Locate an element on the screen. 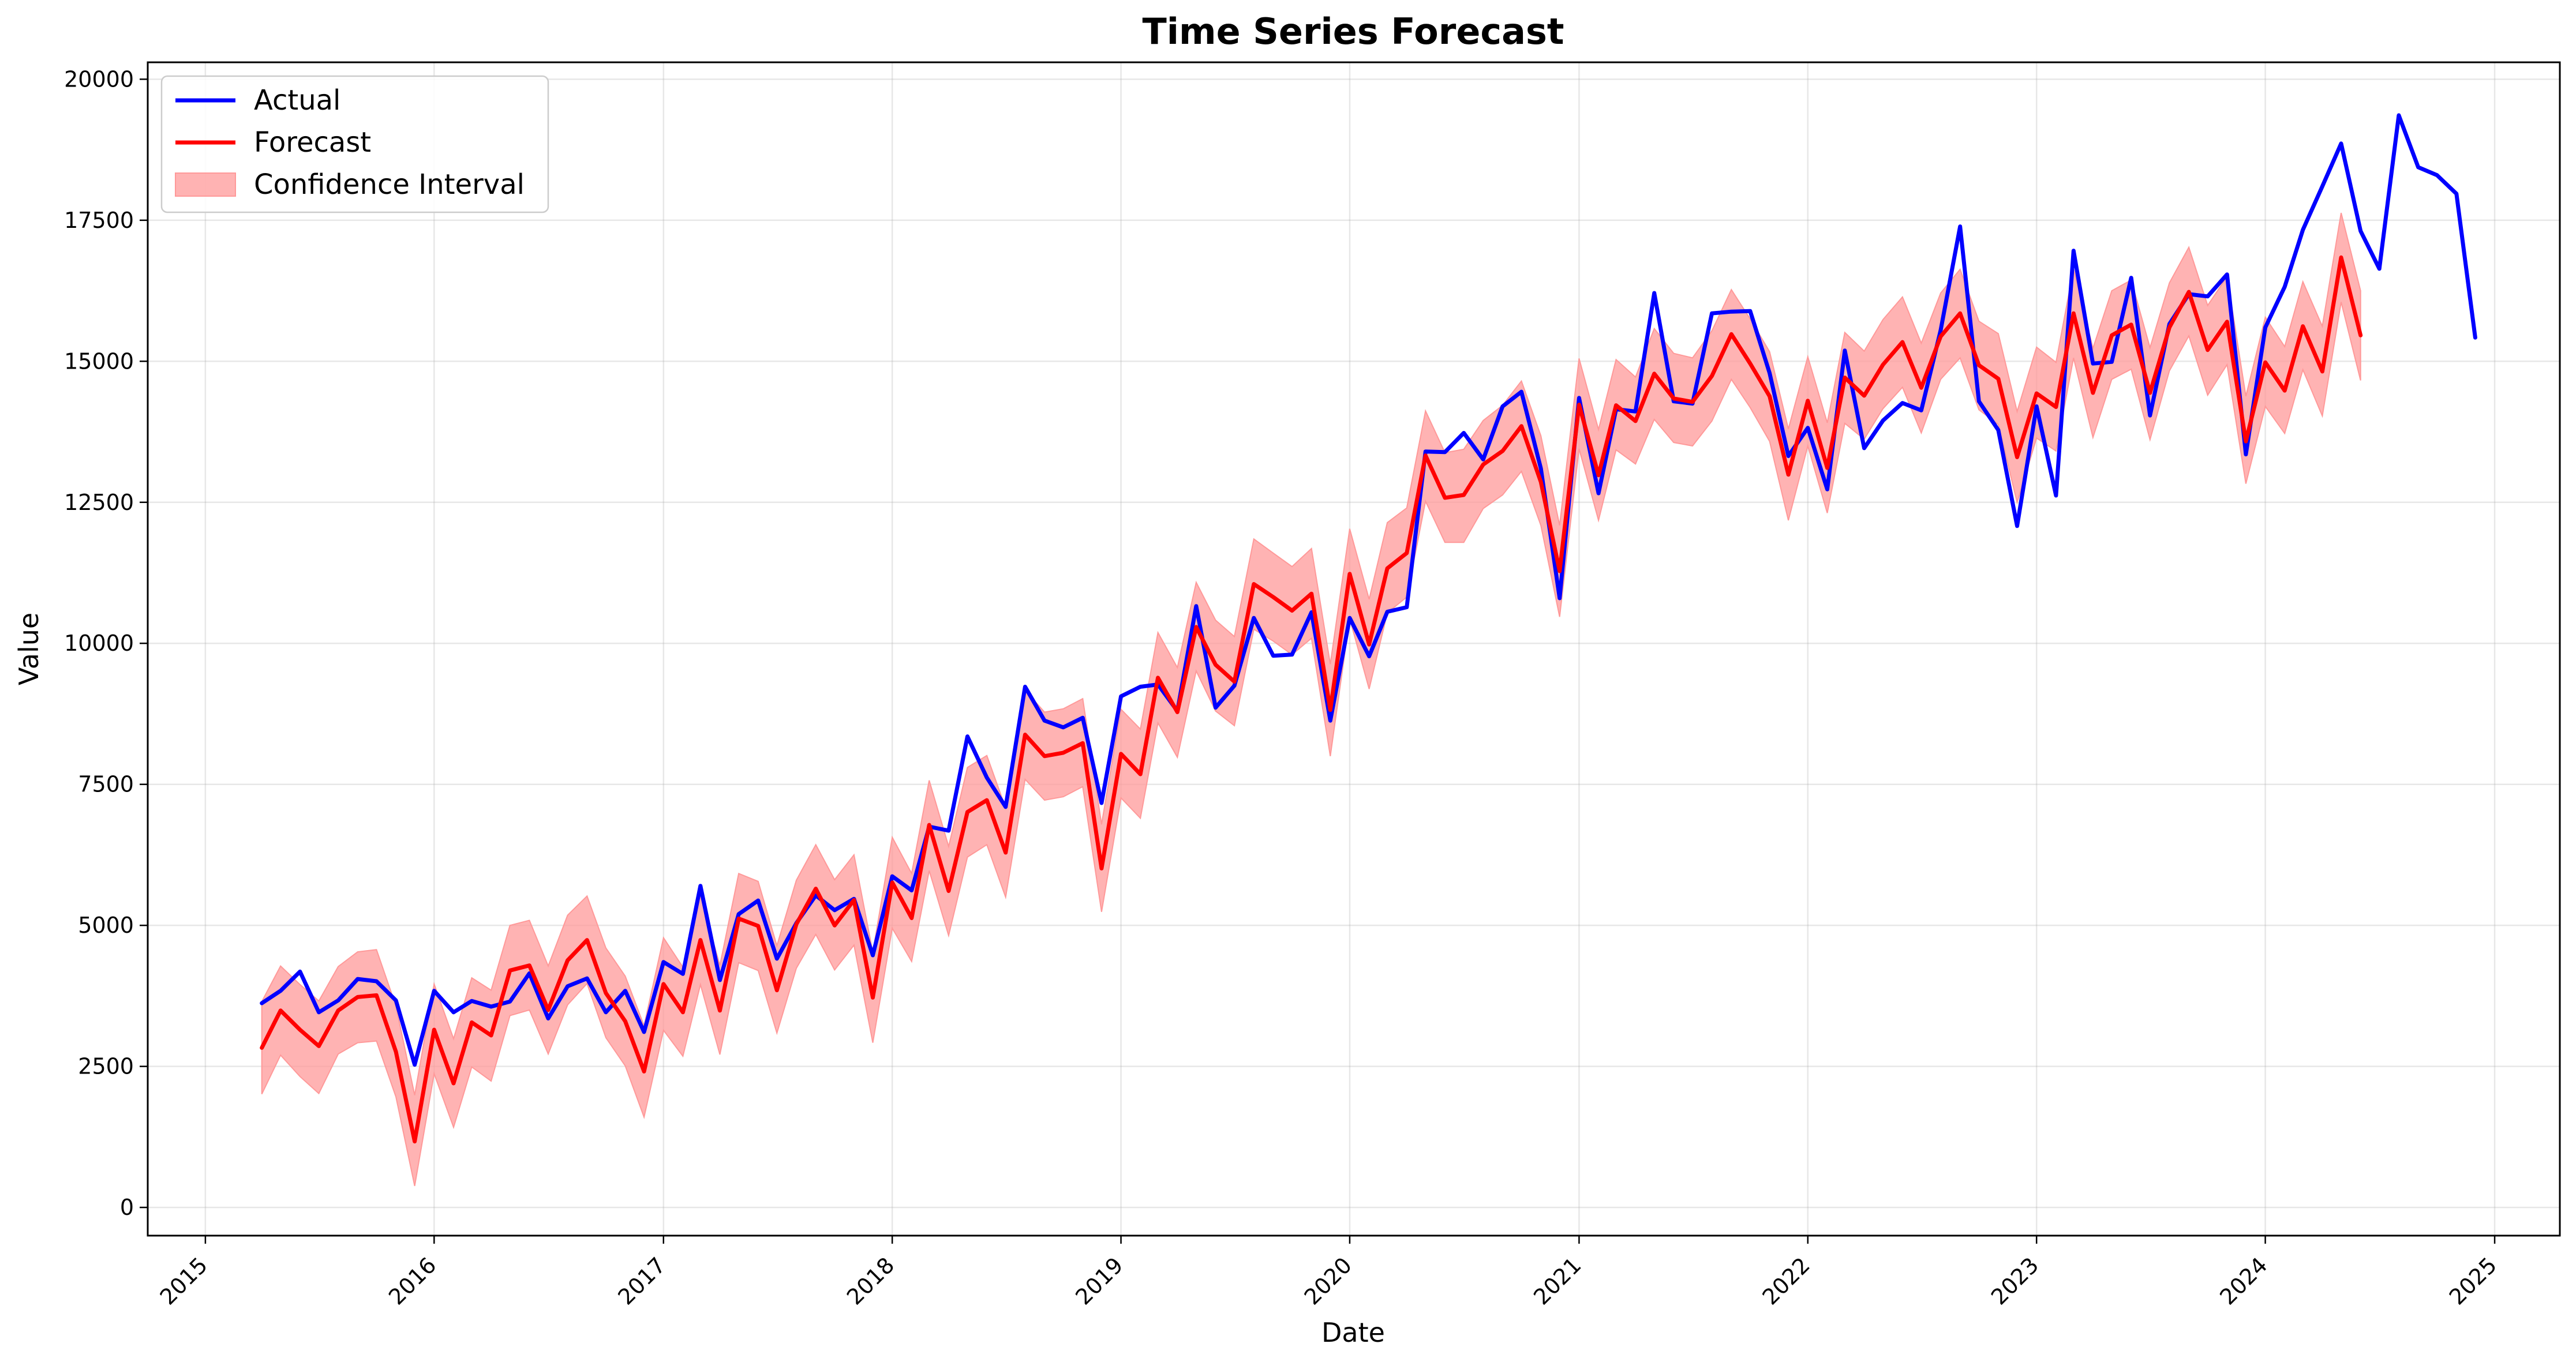  legend-label-confidence-interval: Confidence Interval is located at coordinates (390, 184).